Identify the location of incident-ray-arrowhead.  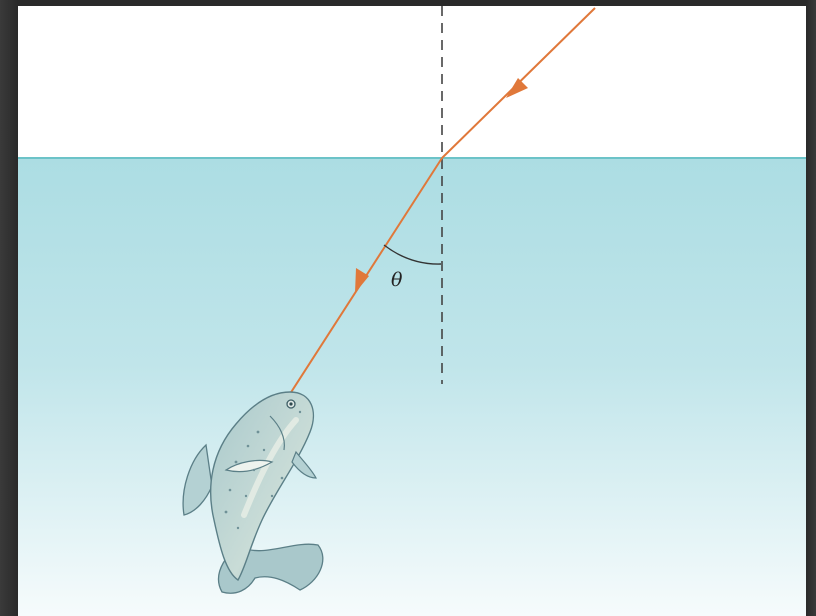
(517, 88).